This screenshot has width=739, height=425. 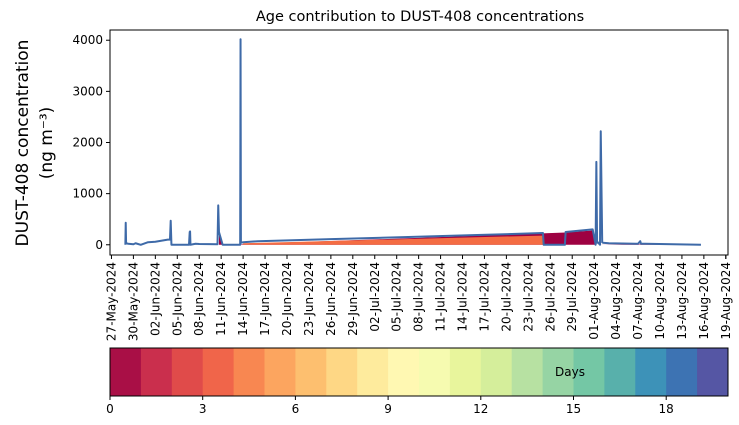 I want to click on y-axis-label: DUST-408 concentration, so click(x=23, y=143).